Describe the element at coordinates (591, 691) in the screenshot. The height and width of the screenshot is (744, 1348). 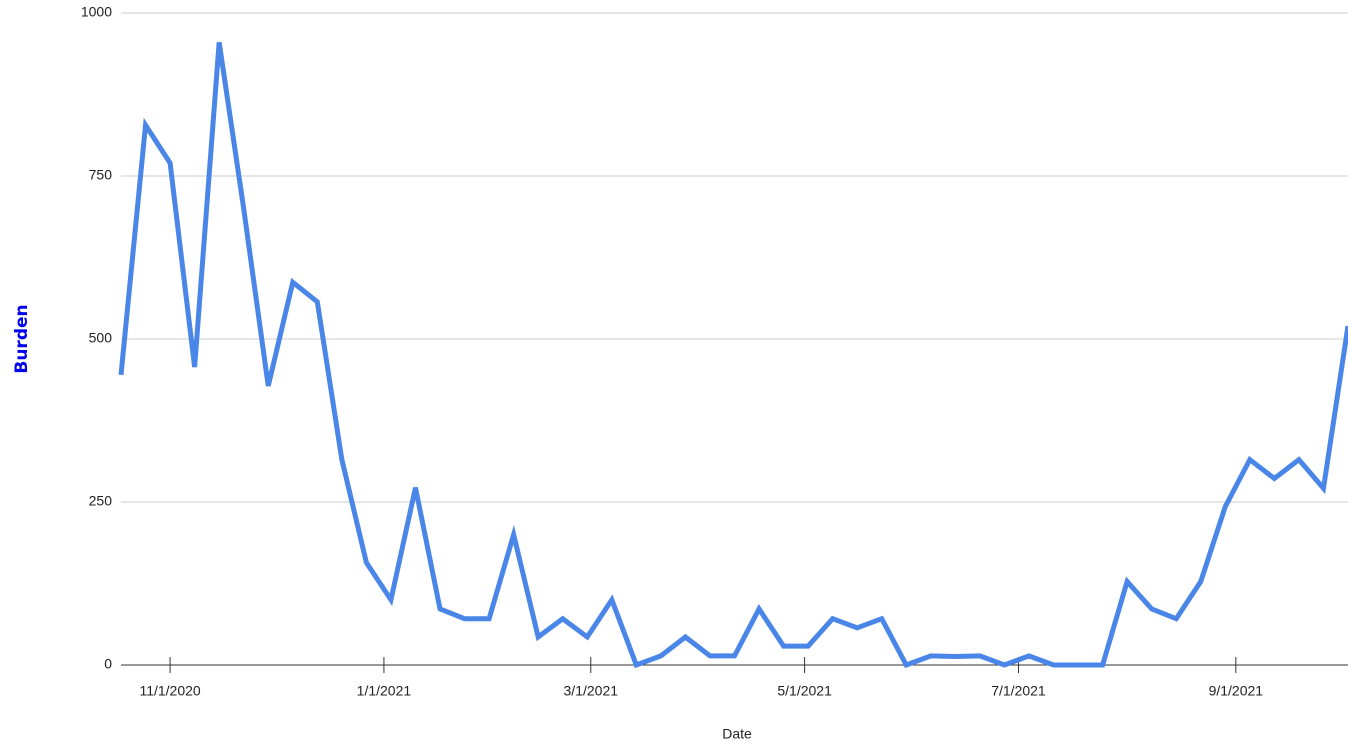
I see `x-tick-label: 3/1/2021` at that location.